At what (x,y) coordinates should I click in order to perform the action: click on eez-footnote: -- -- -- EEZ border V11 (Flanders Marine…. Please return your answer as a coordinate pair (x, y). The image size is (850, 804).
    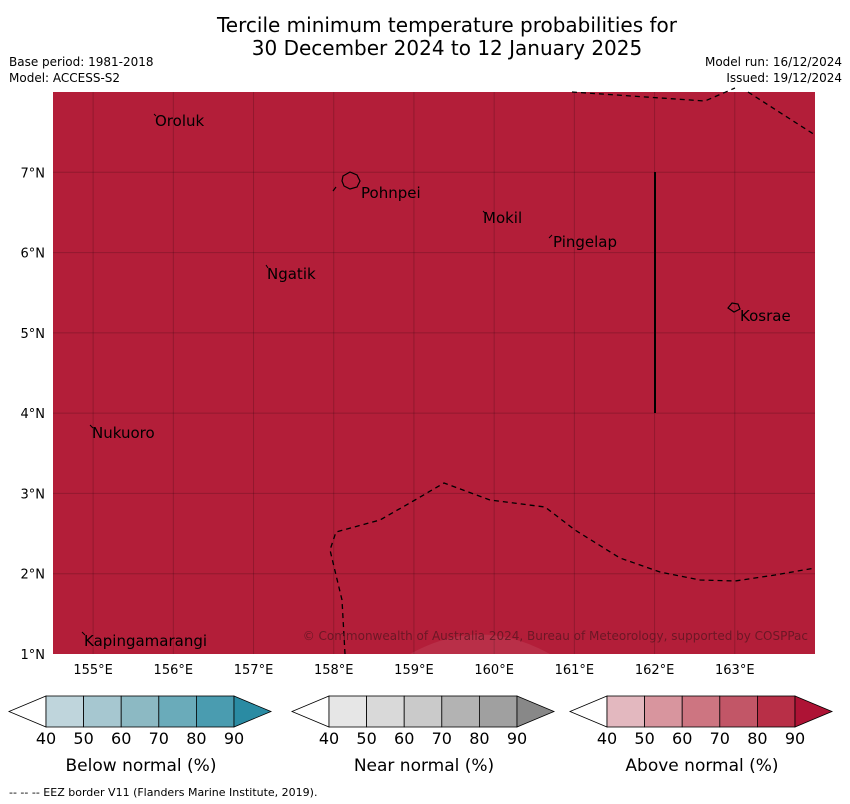
    Looking at the image, I should click on (163, 792).